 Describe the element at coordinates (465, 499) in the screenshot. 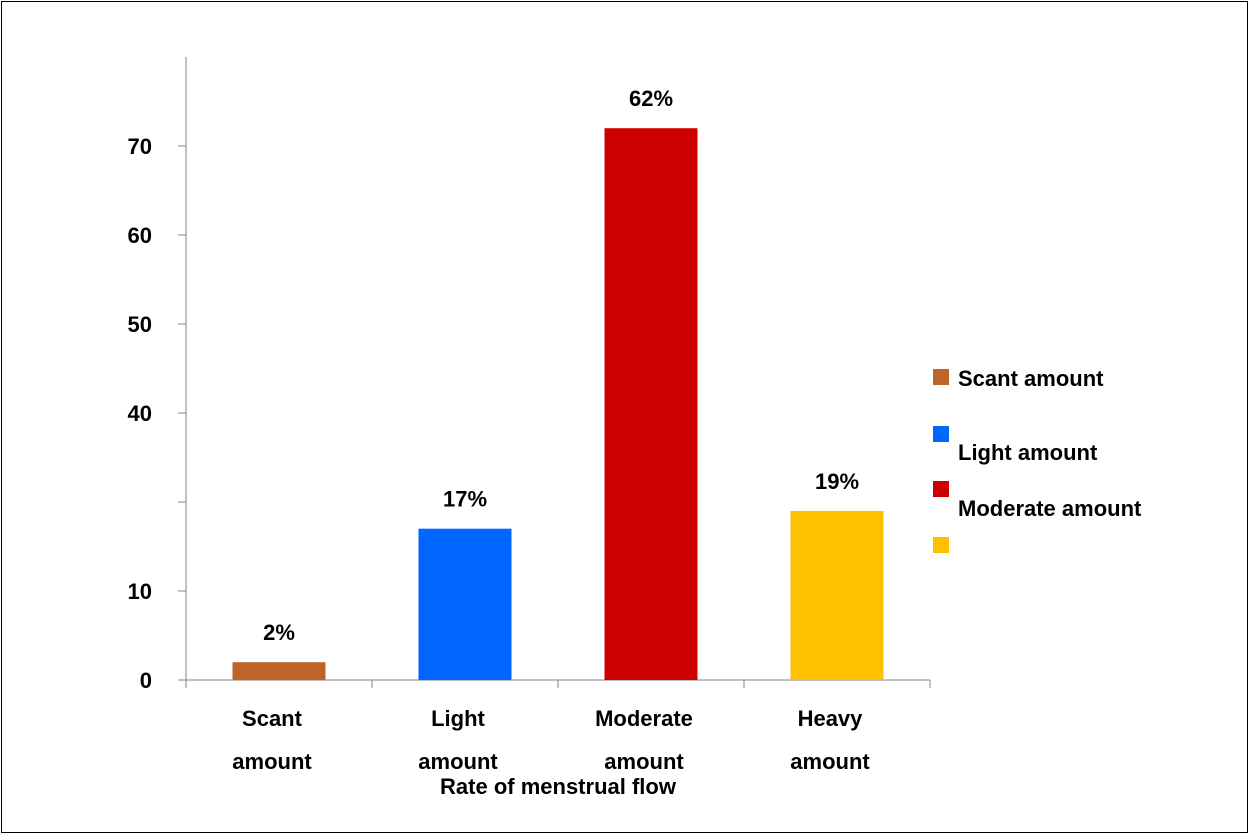

I see `bar-data-label: 17%` at that location.